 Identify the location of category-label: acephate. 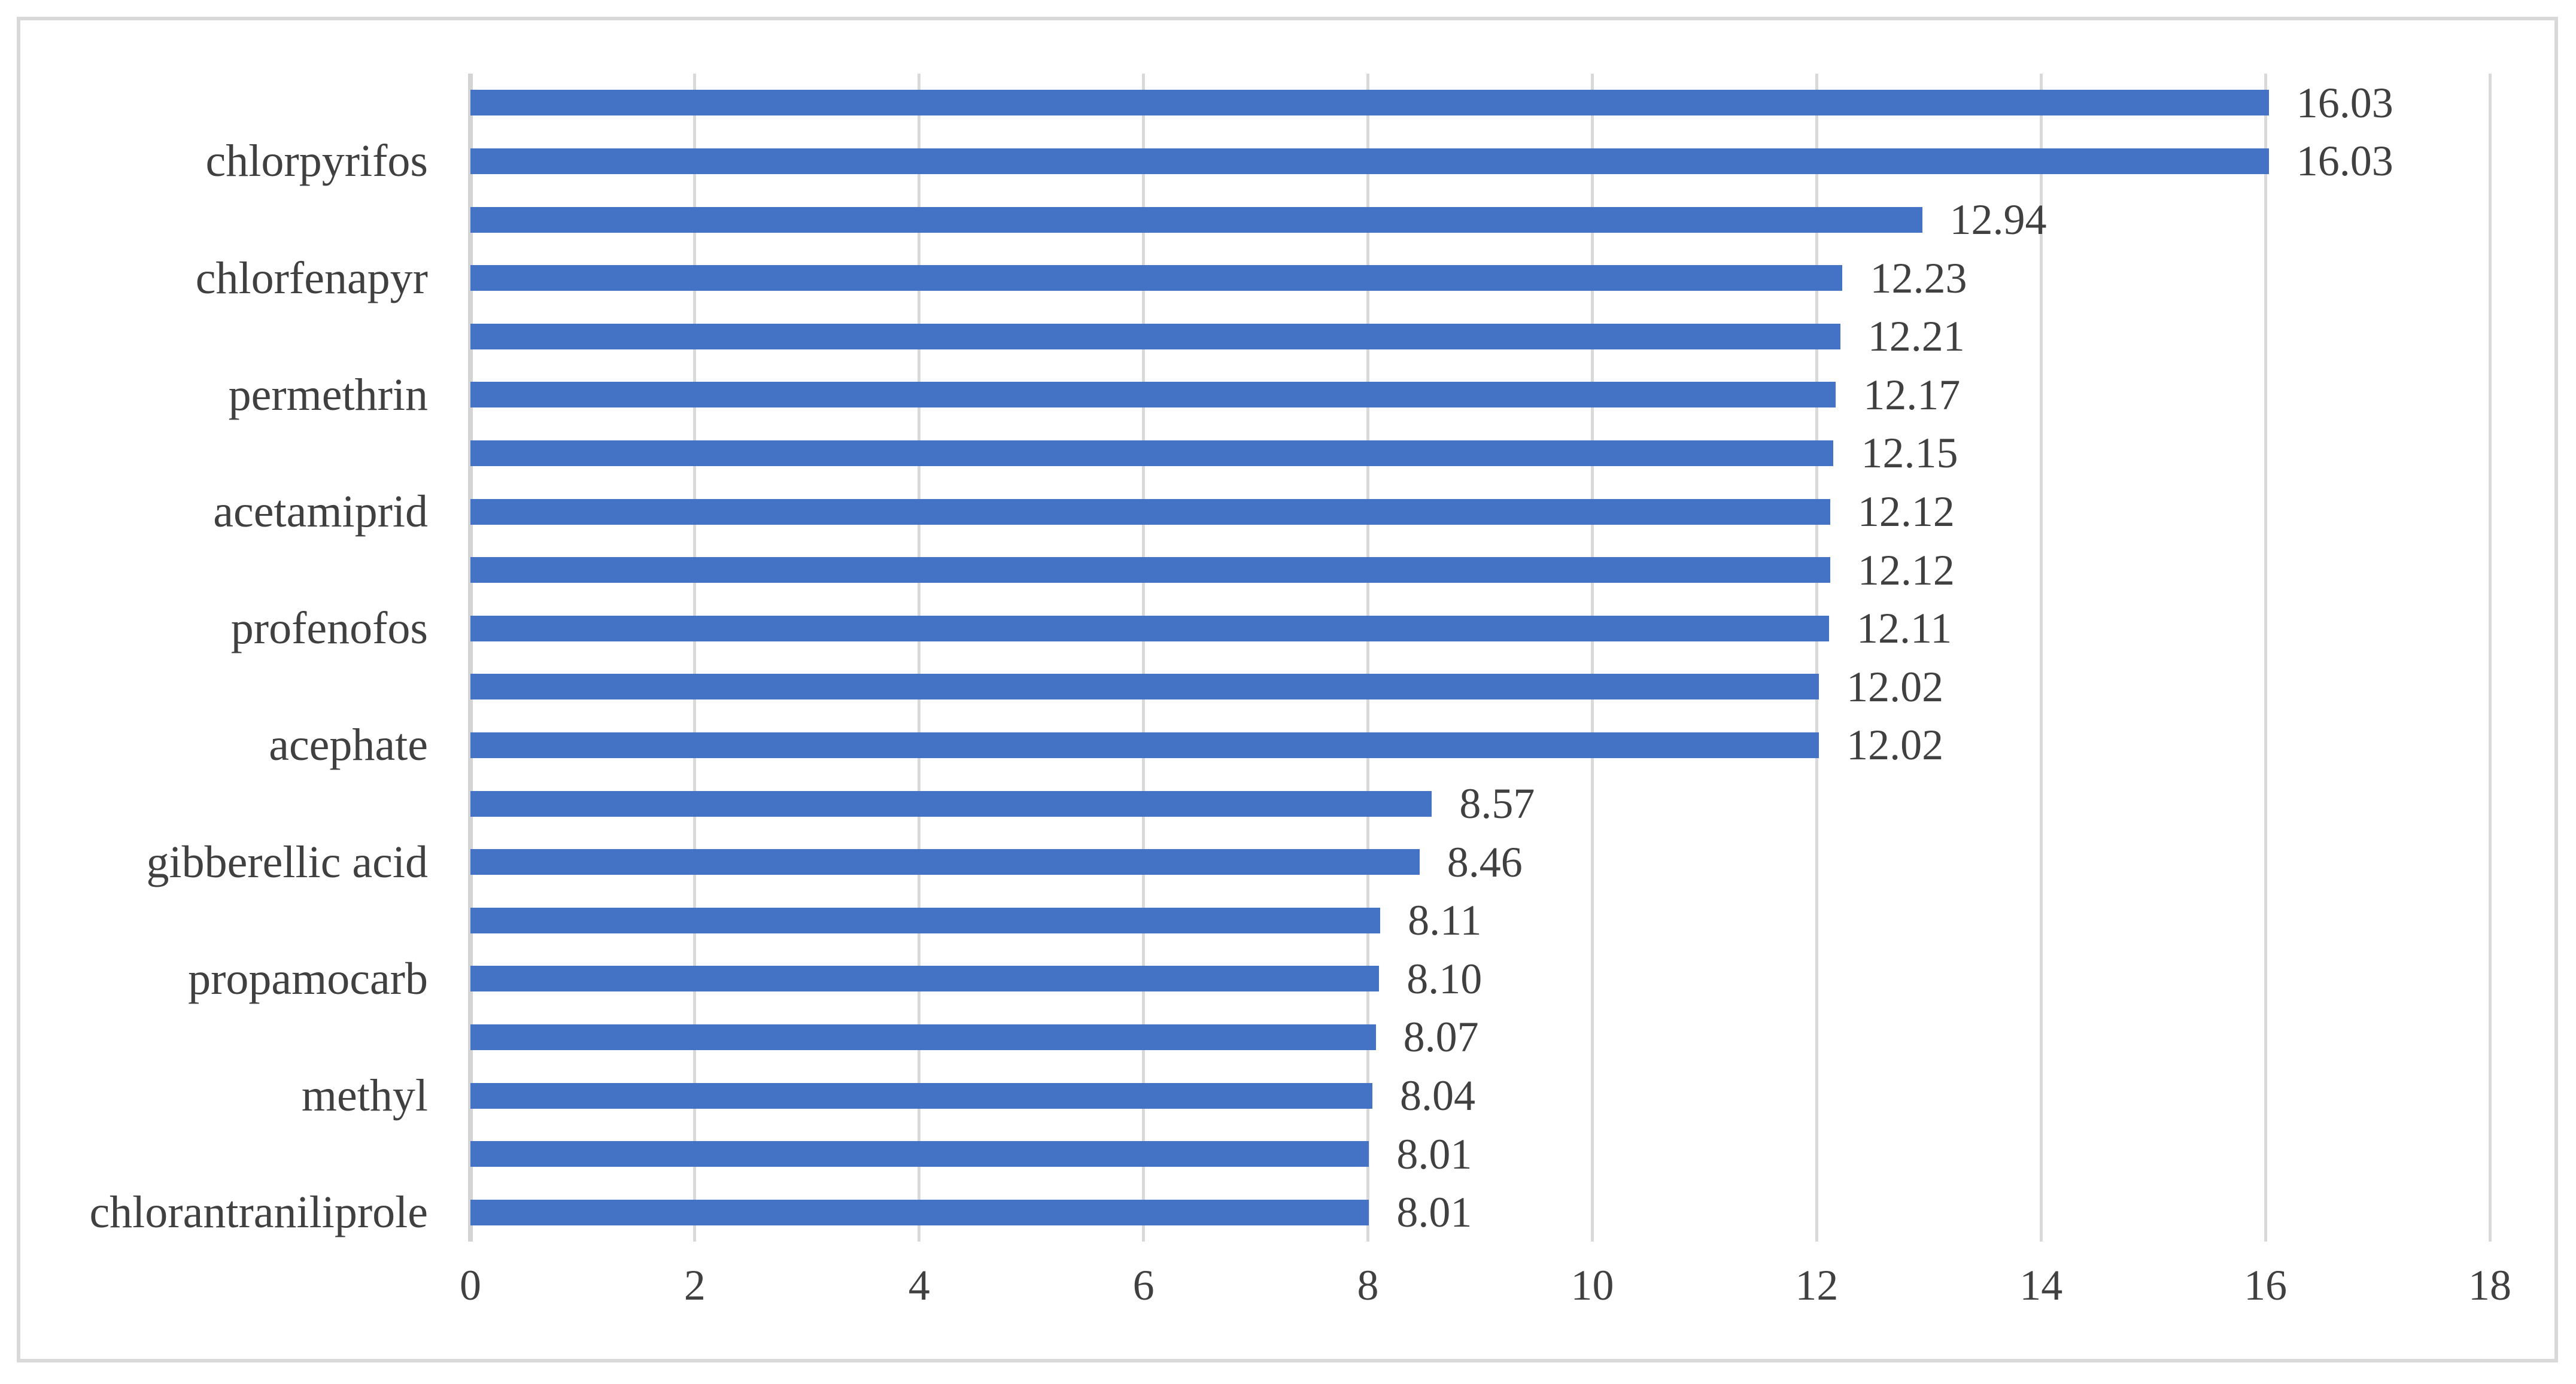
(348, 745).